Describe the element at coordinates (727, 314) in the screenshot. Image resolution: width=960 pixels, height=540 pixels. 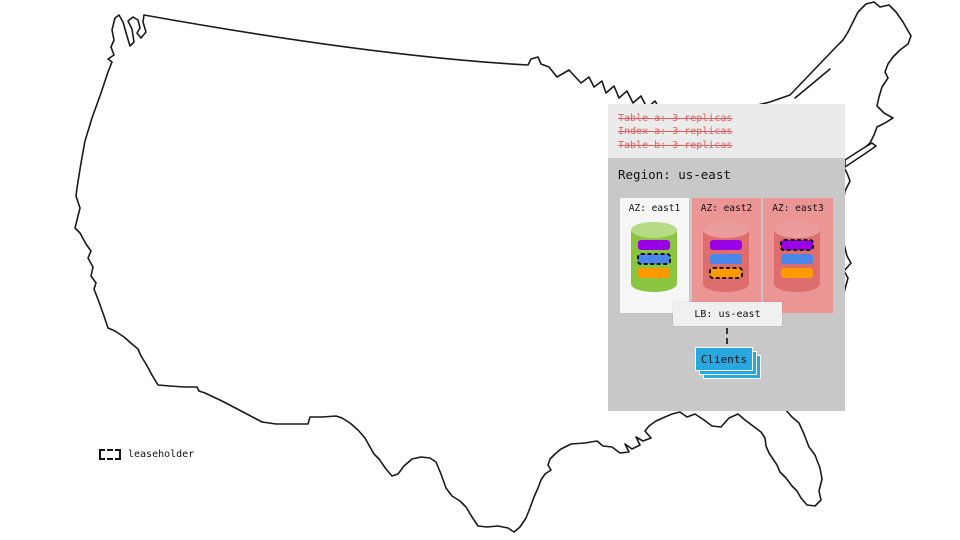
I see `load-balancer-box: LB: us-east` at that location.